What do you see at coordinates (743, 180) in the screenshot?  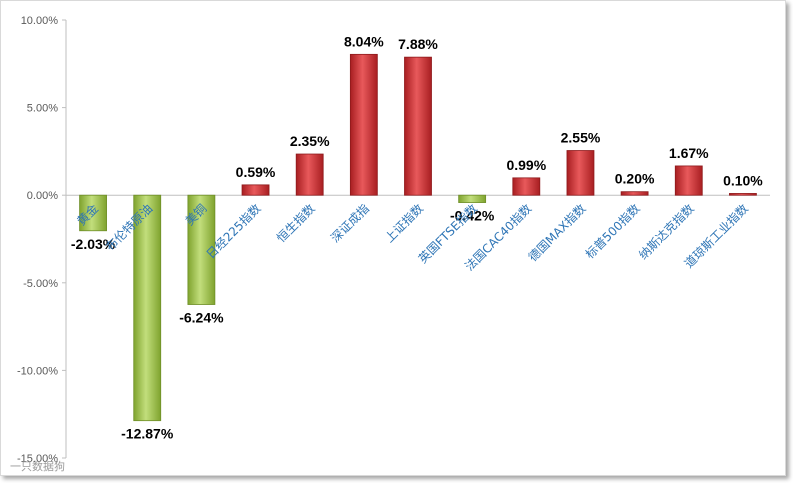 I see `data-label: 0.10%` at bounding box center [743, 180].